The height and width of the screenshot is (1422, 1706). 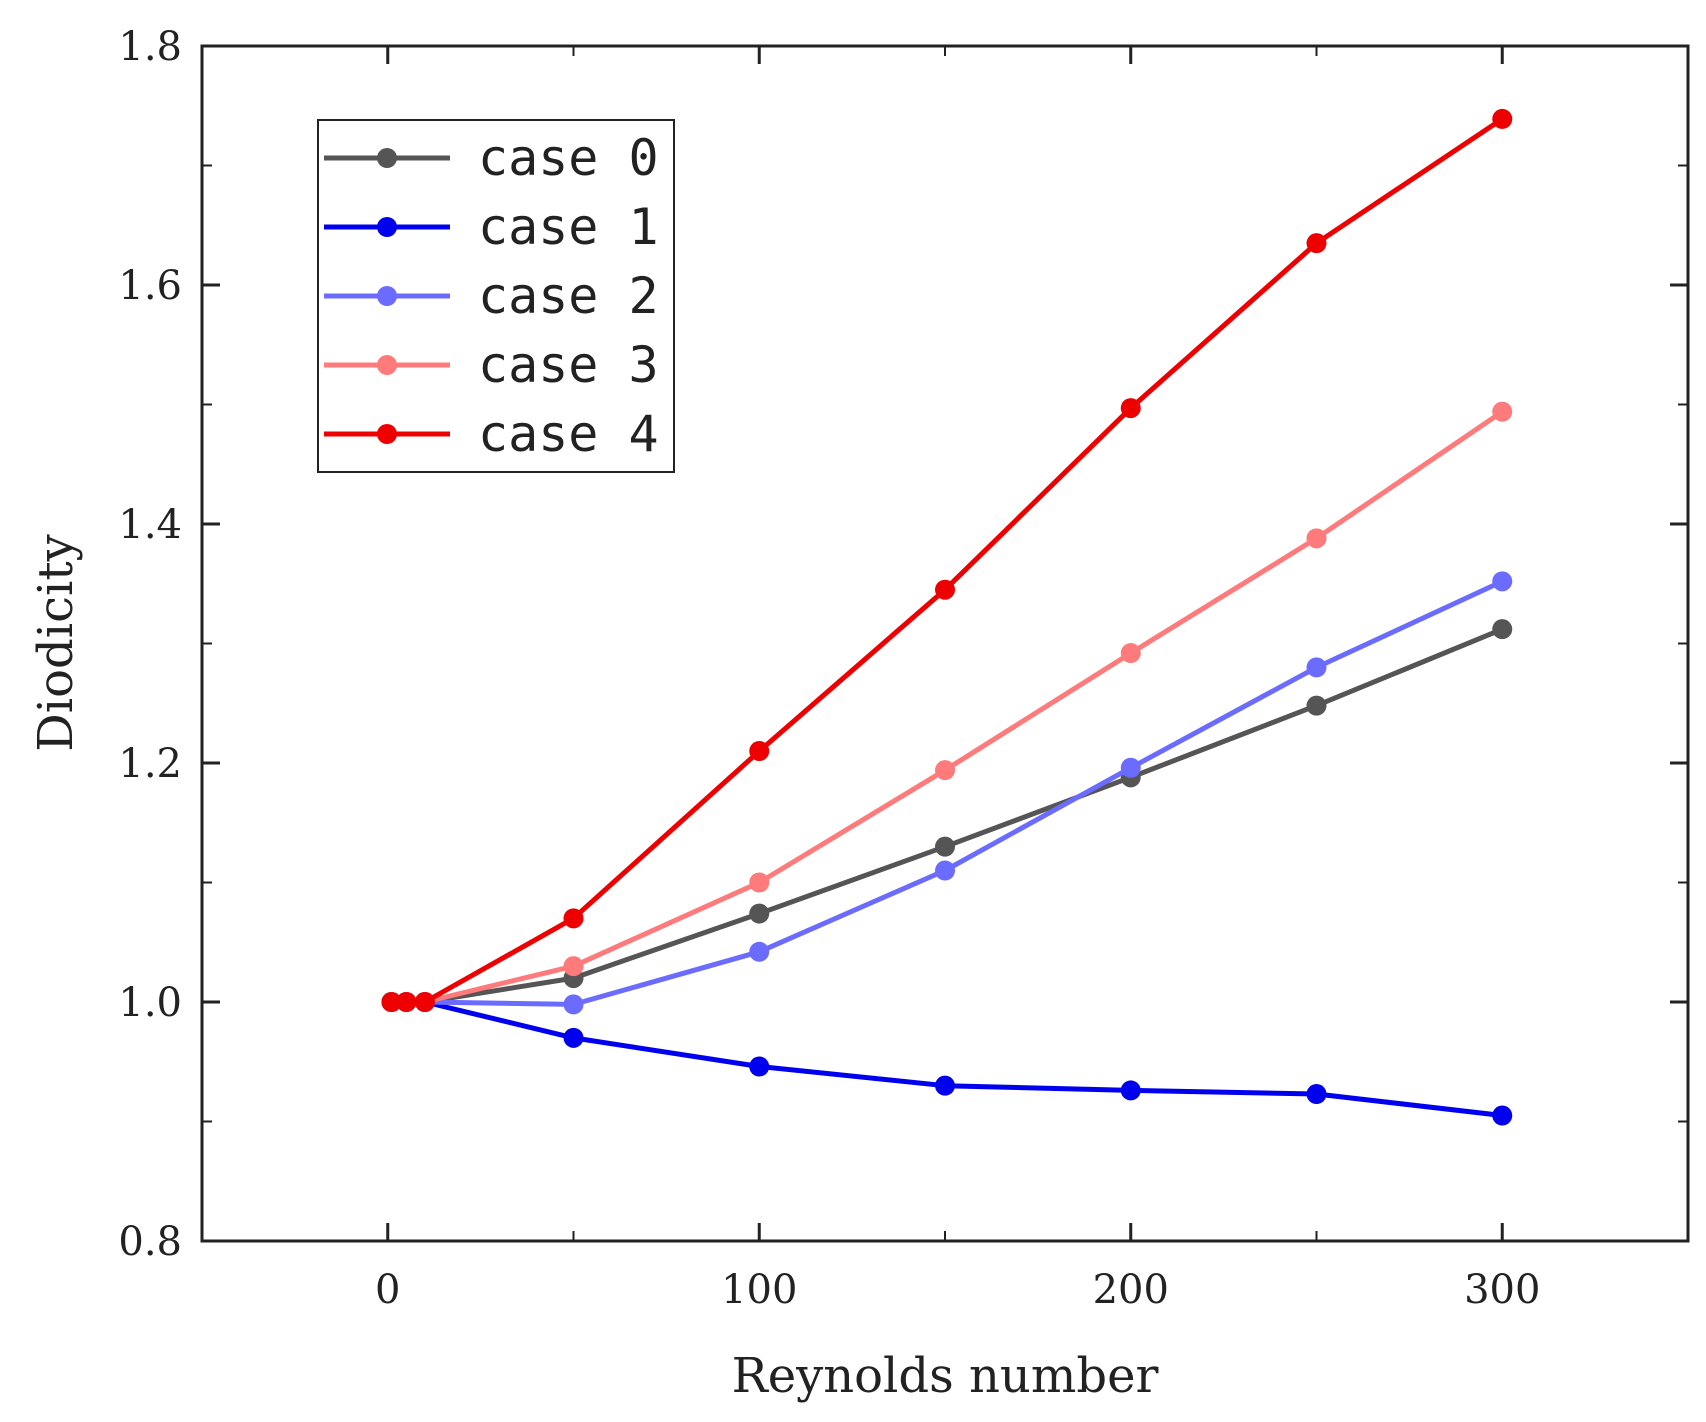 What do you see at coordinates (150, 47) in the screenshot?
I see `y-tick-label: 1.8` at bounding box center [150, 47].